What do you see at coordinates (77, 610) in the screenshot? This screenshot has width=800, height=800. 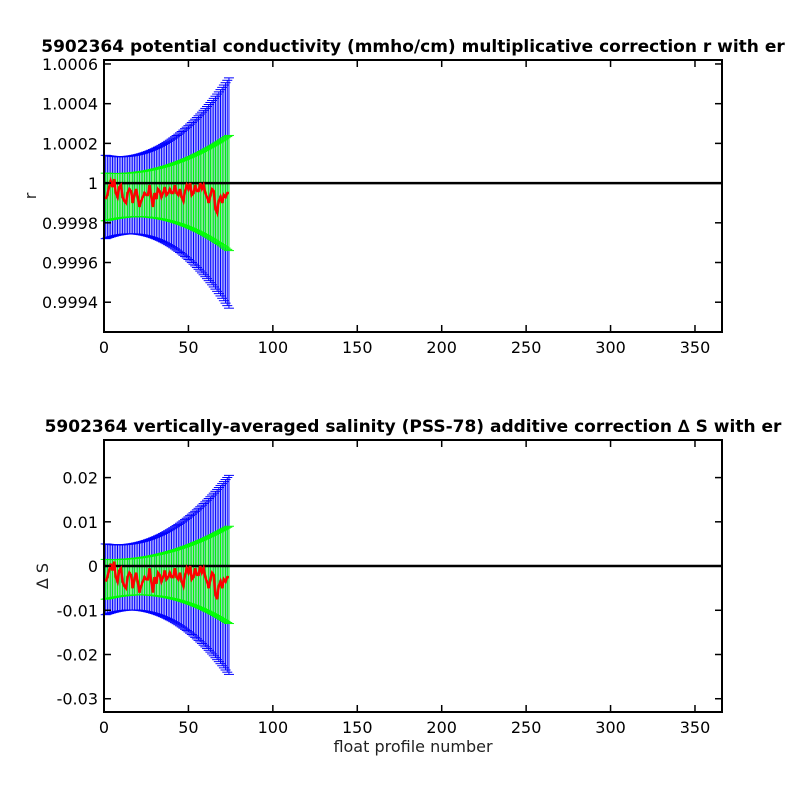 I see `bottom-y-tick-label: -0.01` at bounding box center [77, 610].